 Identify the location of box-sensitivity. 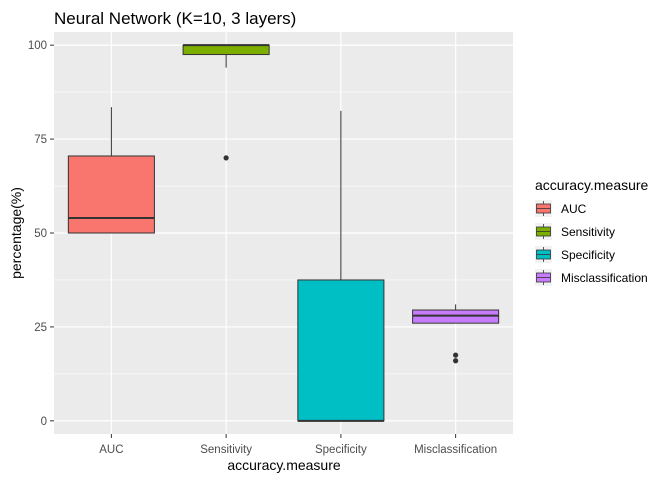
(226, 102).